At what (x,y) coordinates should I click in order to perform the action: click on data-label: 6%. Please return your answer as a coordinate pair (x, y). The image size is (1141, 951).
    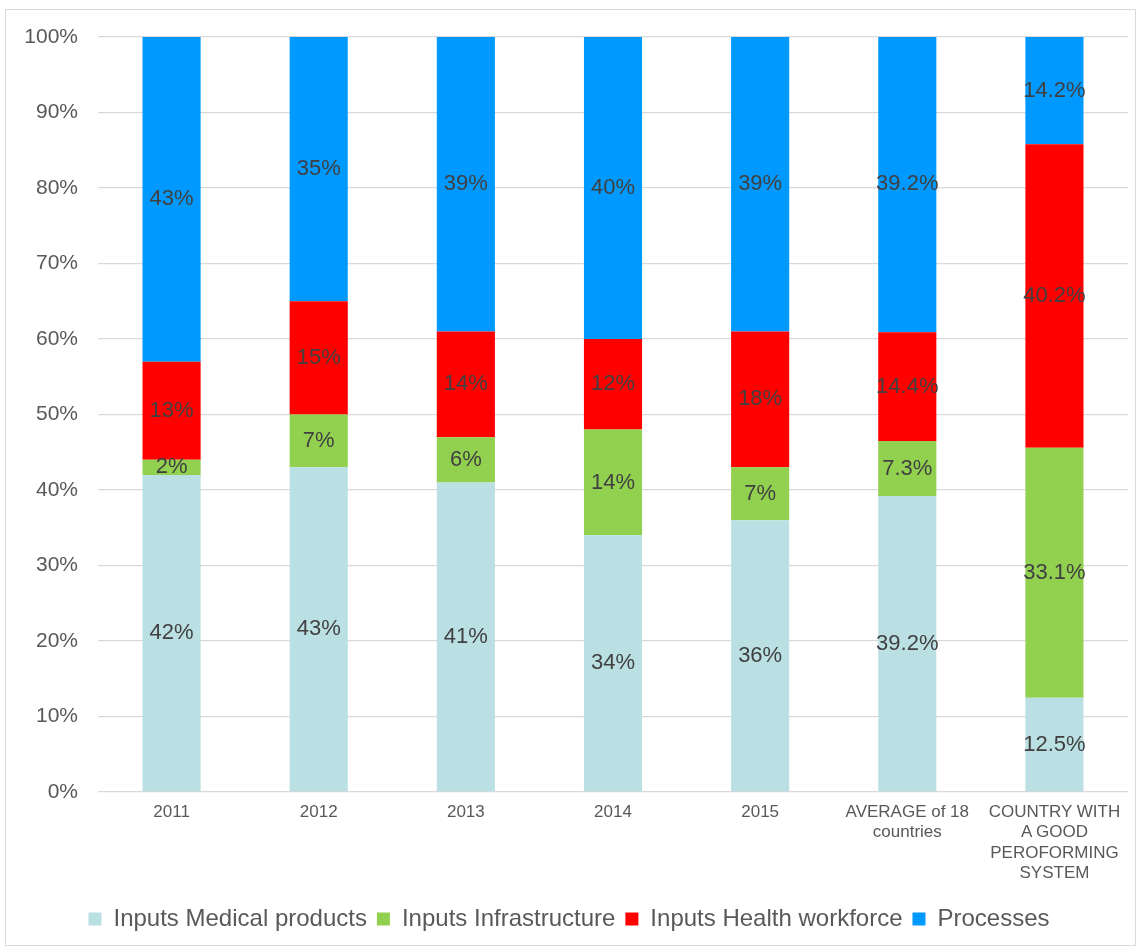
    Looking at the image, I should click on (465, 458).